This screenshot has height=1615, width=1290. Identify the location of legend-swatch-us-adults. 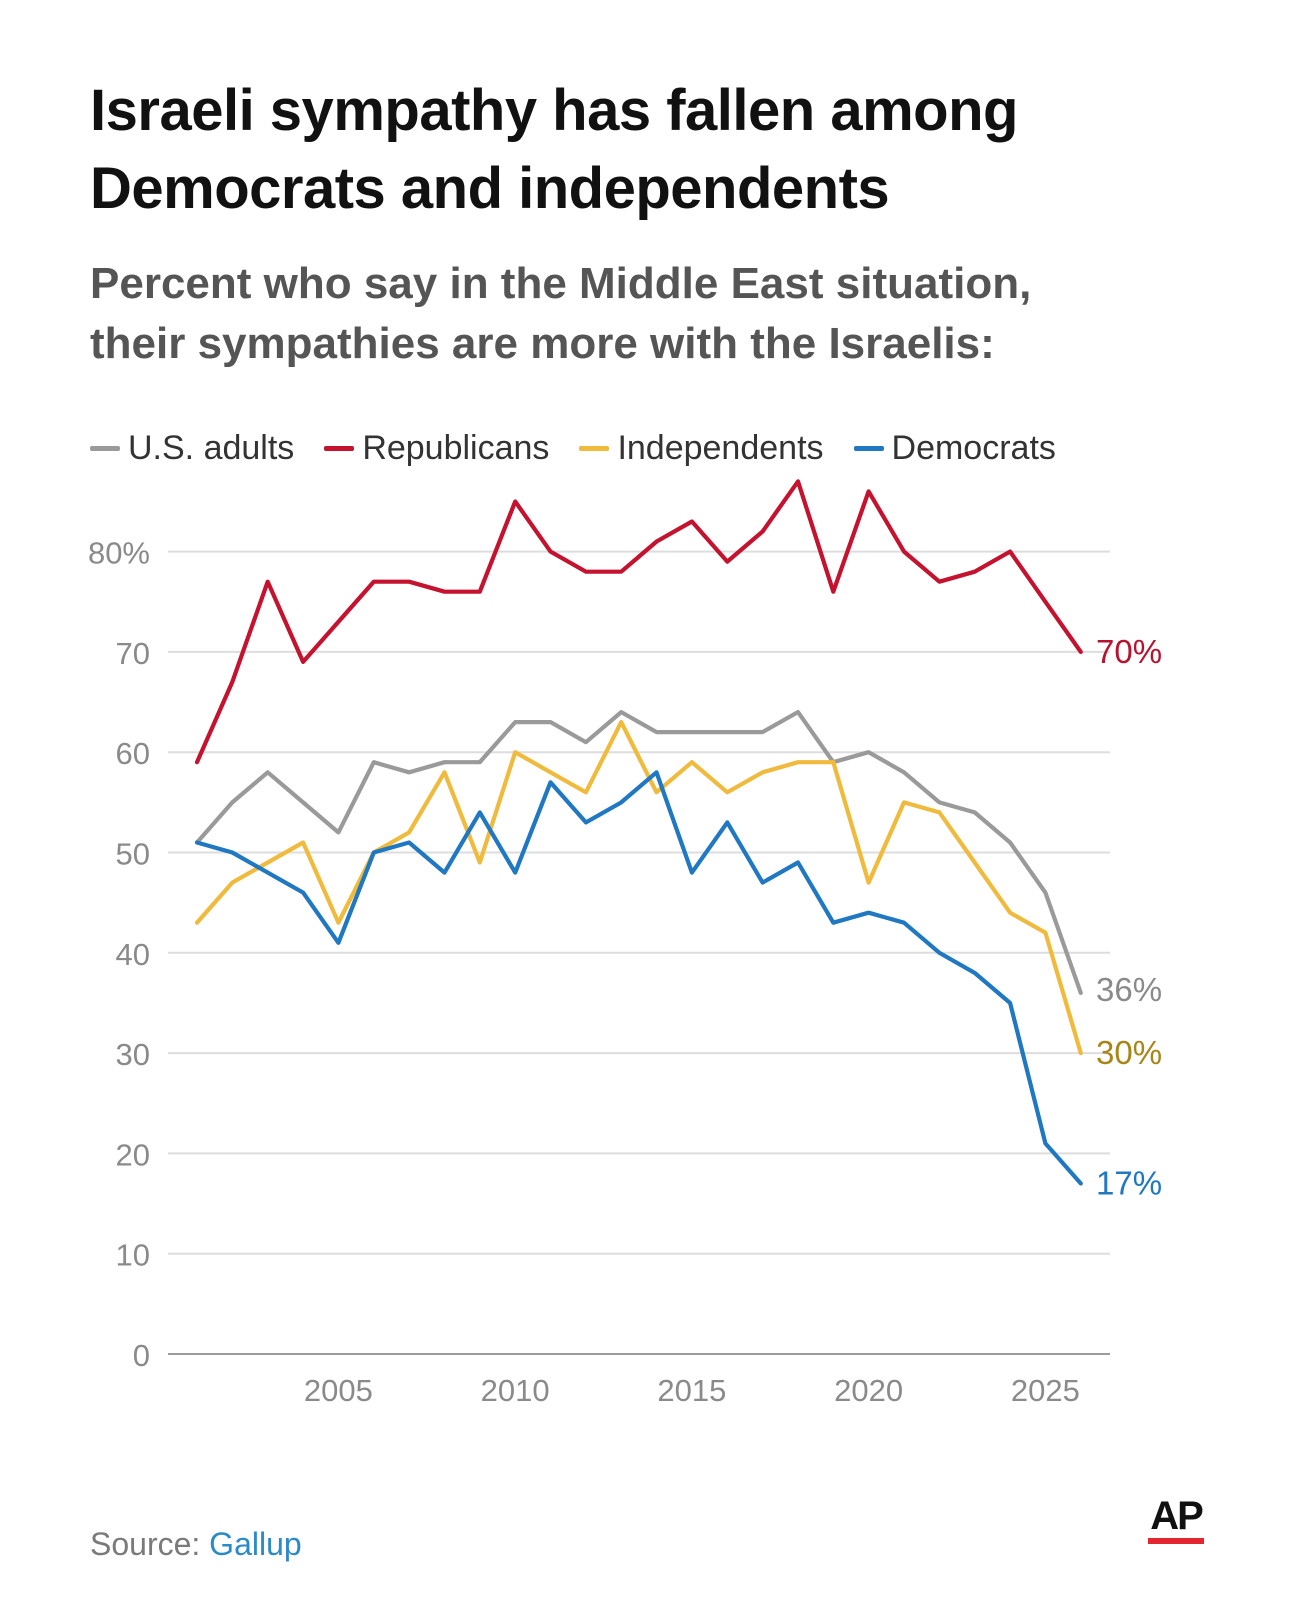
(105, 448).